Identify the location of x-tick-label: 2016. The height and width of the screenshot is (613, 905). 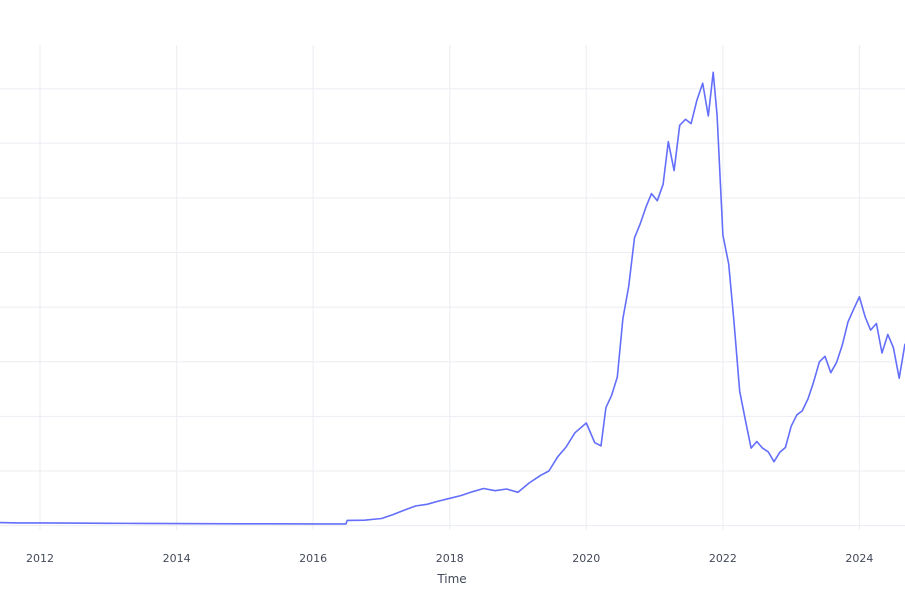
(313, 558).